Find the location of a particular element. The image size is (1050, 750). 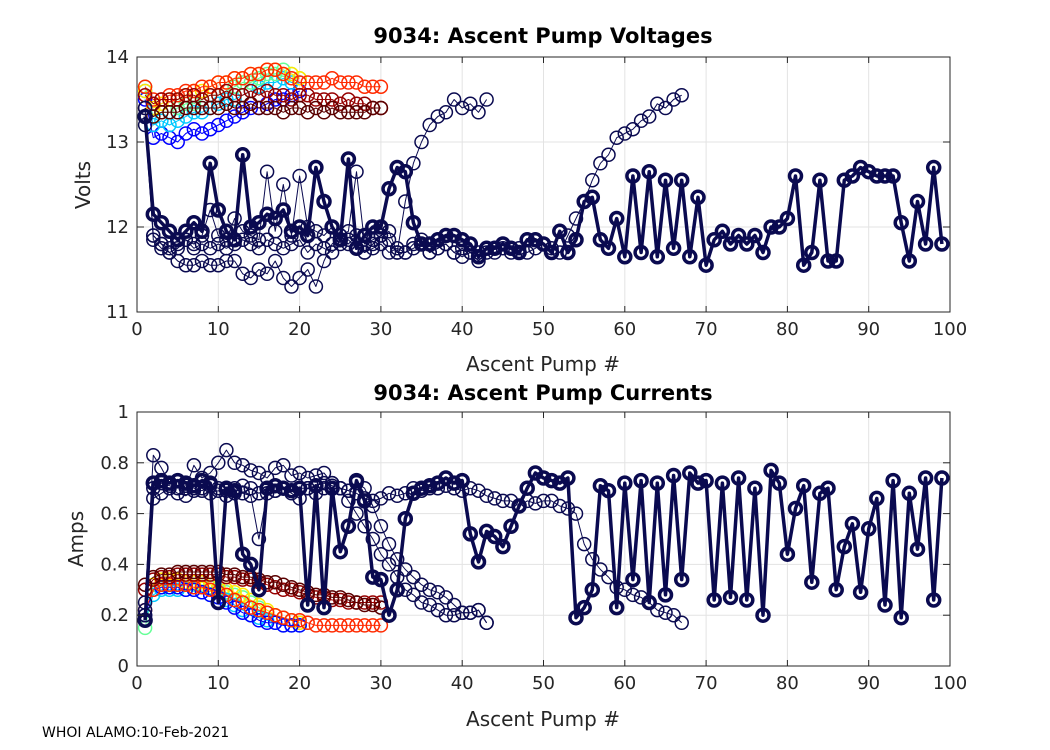

current-x-tick-label: 90 is located at coordinates (868, 683).